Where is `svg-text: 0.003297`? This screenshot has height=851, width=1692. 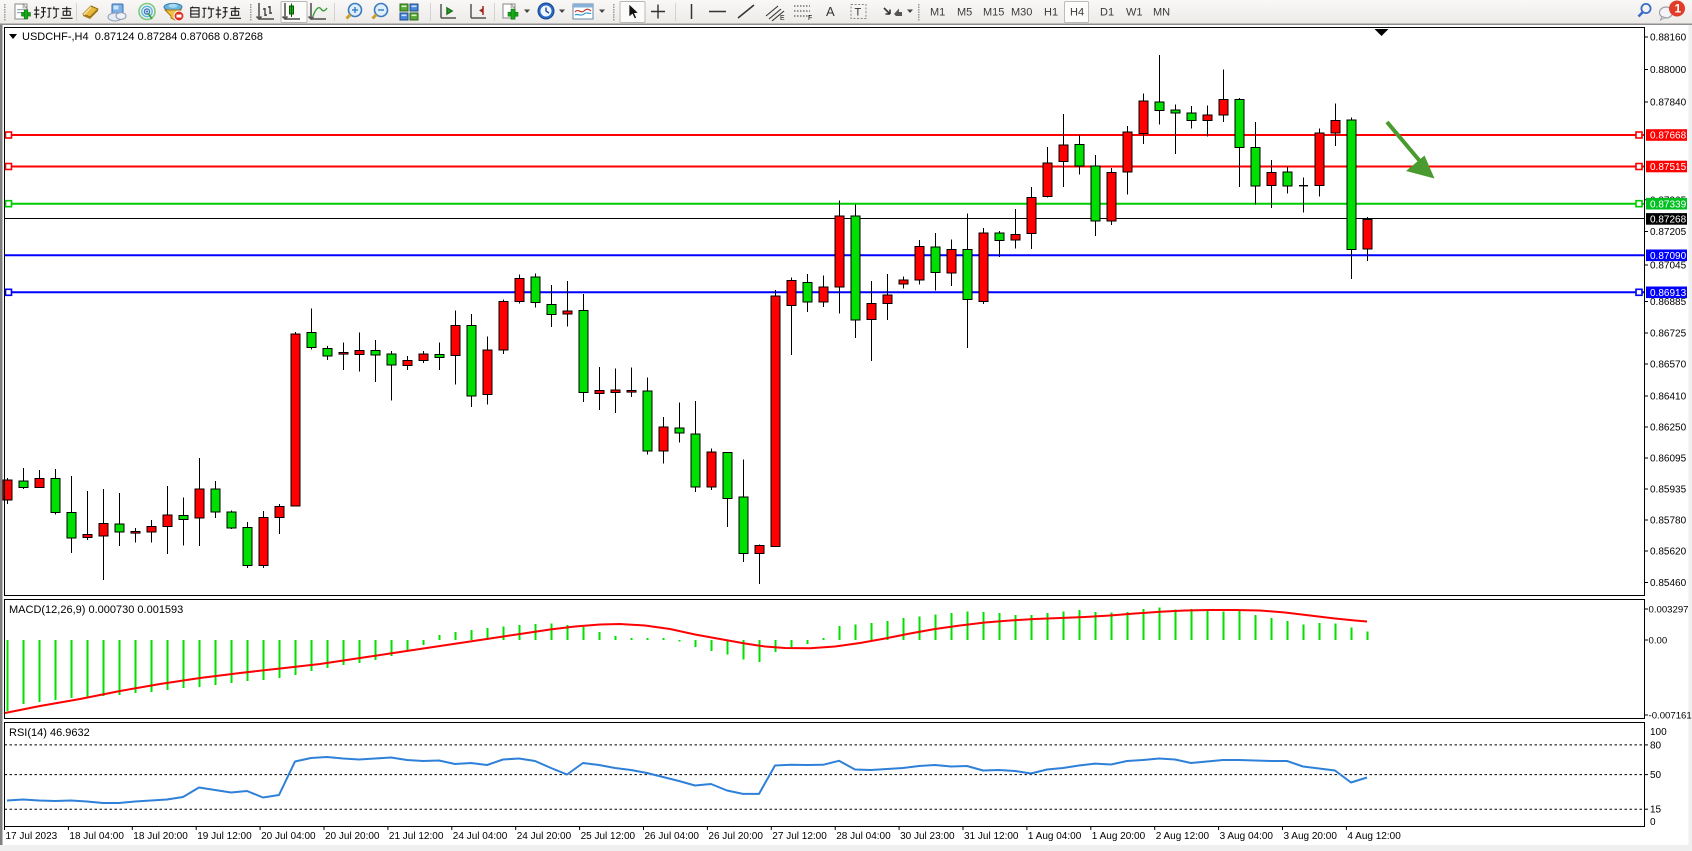 svg-text: 0.003297 is located at coordinates (1669, 610).